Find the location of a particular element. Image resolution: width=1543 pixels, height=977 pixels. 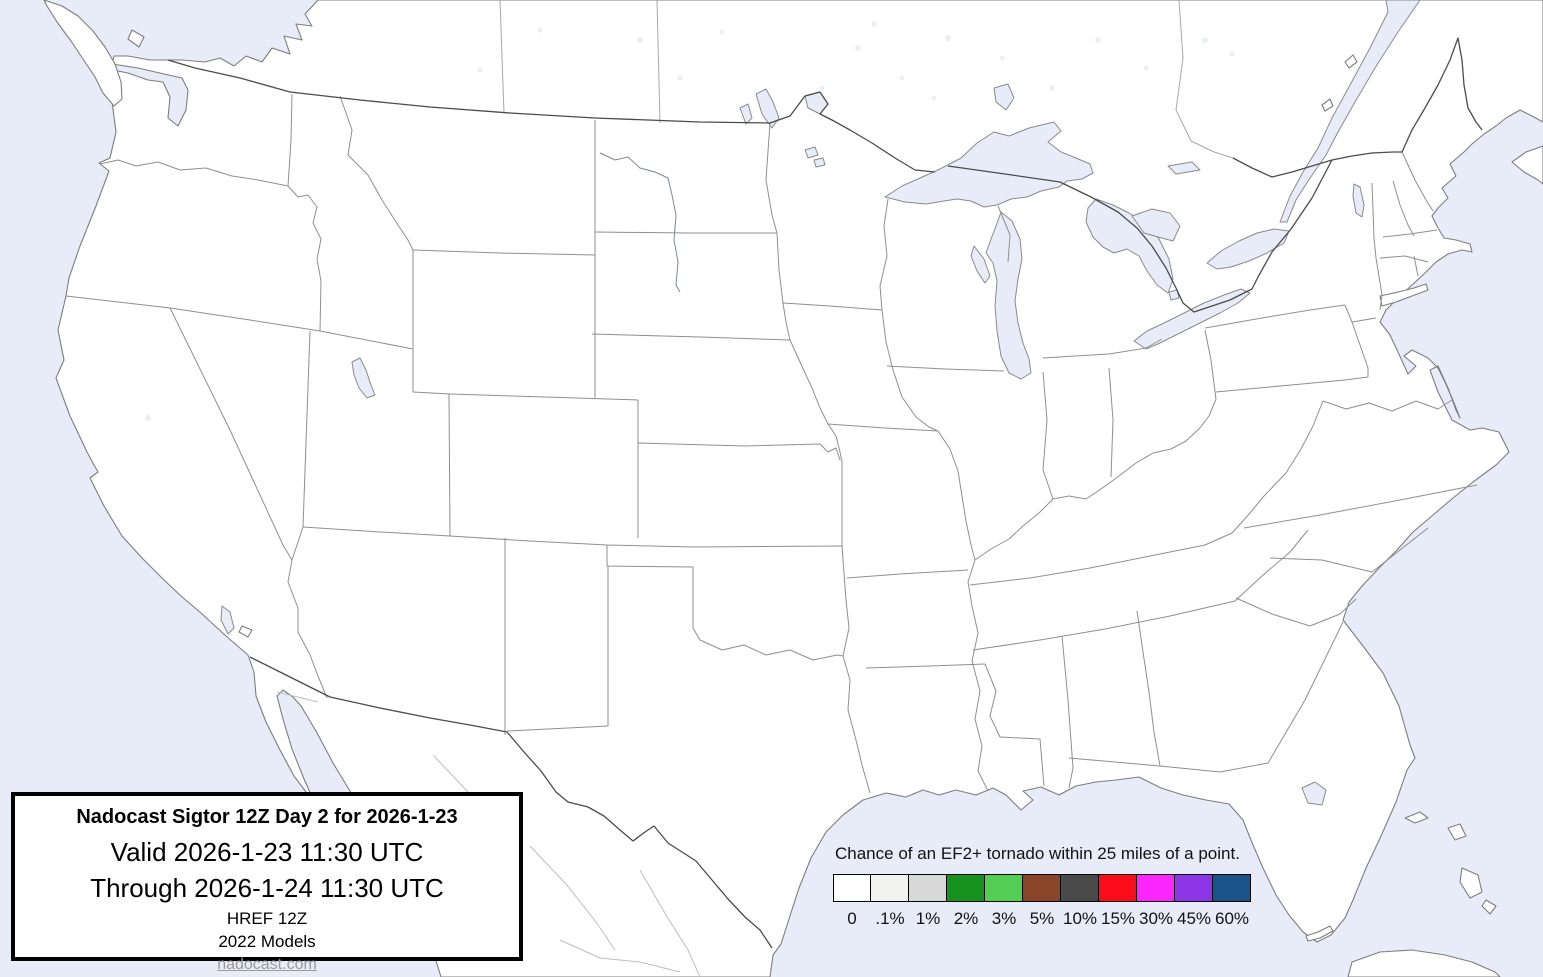

legend-item: .1% is located at coordinates (889, 901).